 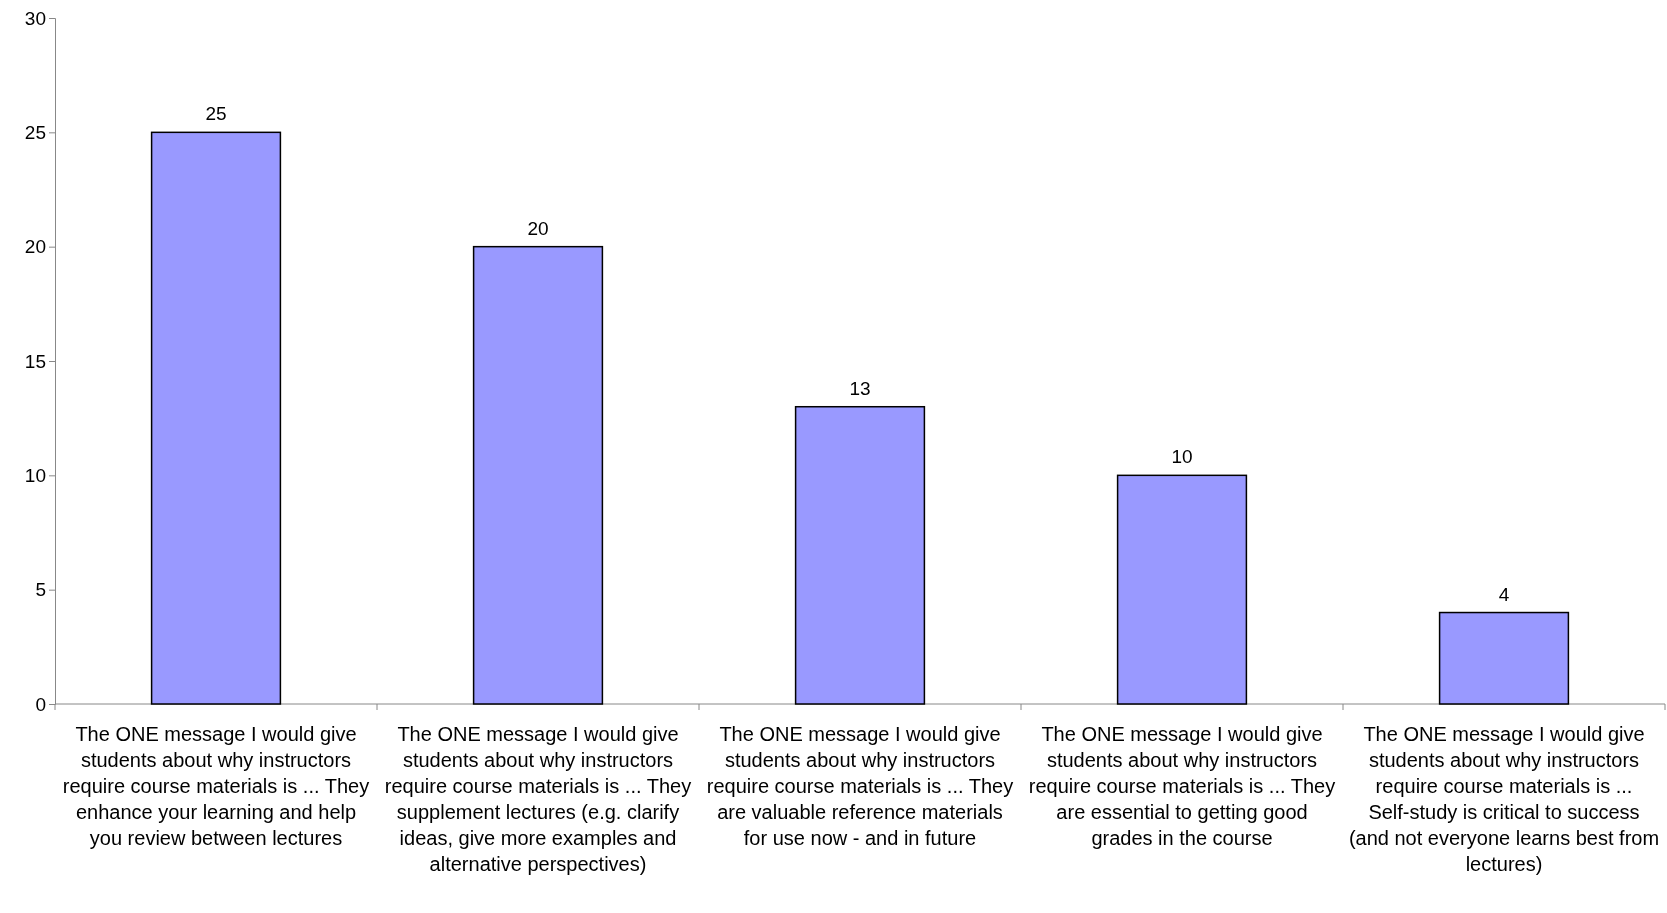 What do you see at coordinates (35, 247) in the screenshot?
I see `y-tick-label: 20` at bounding box center [35, 247].